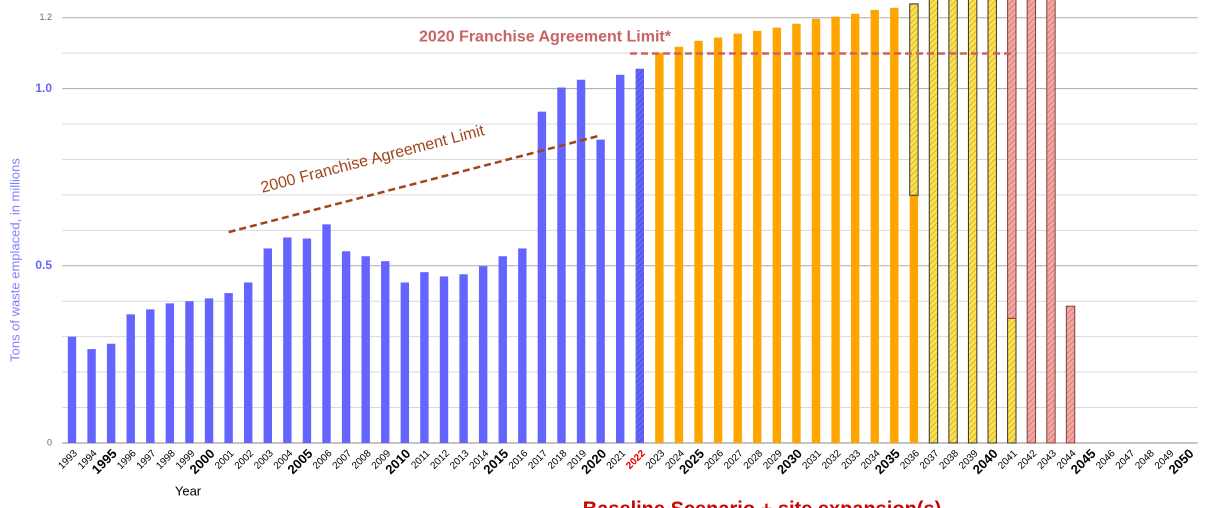 Image resolution: width=1209 pixels, height=508 pixels. Describe the element at coordinates (127, 460) in the screenshot. I see `x-tick-label: 1996` at that location.